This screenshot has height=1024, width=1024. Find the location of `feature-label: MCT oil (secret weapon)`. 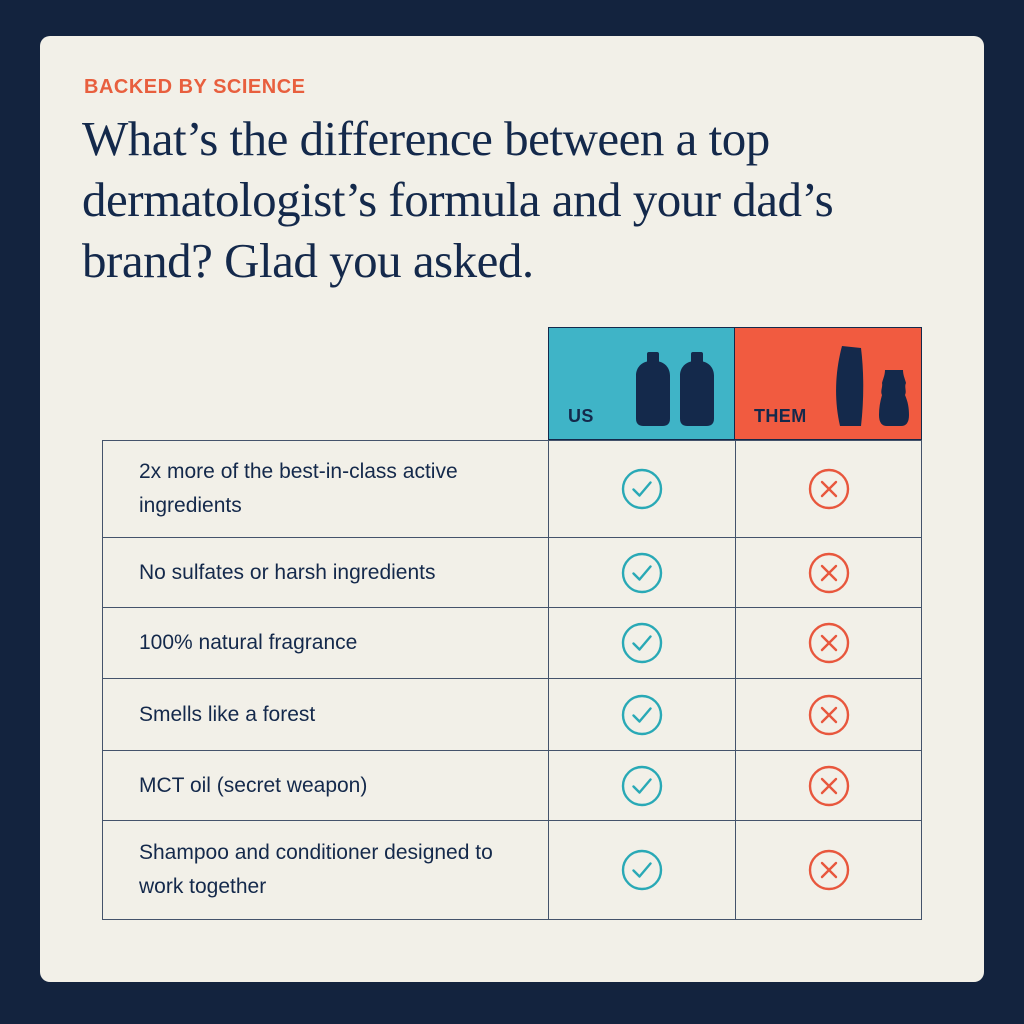

feature-label: MCT oil (secret weapon) is located at coordinates (326, 786).